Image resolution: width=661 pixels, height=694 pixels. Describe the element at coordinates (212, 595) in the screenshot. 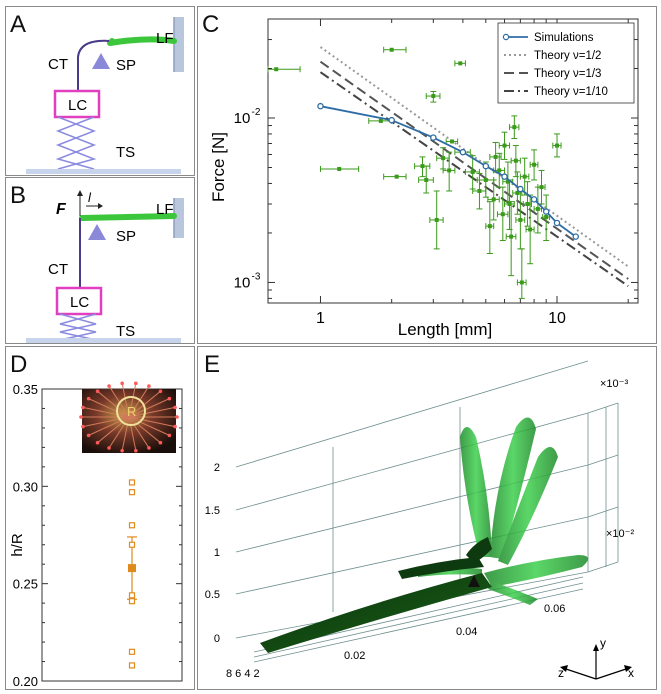

I see `z-tick-label-1: 0.5` at that location.